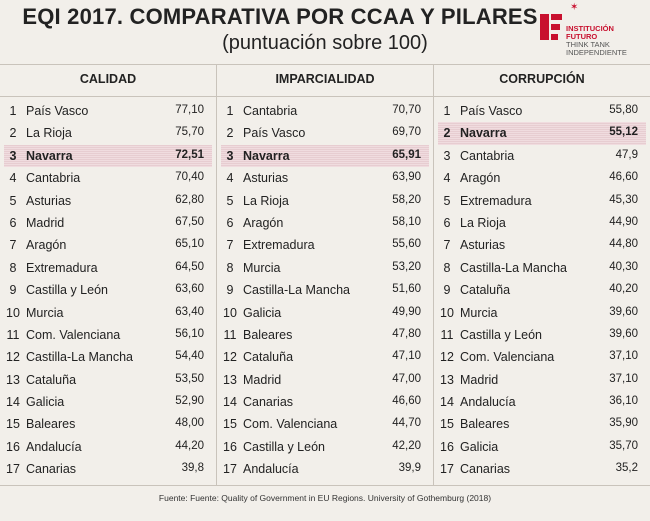 The height and width of the screenshot is (521, 650). What do you see at coordinates (325, 357) in the screenshot?
I see `table-row: 12 Cataluña 47,10` at bounding box center [325, 357].